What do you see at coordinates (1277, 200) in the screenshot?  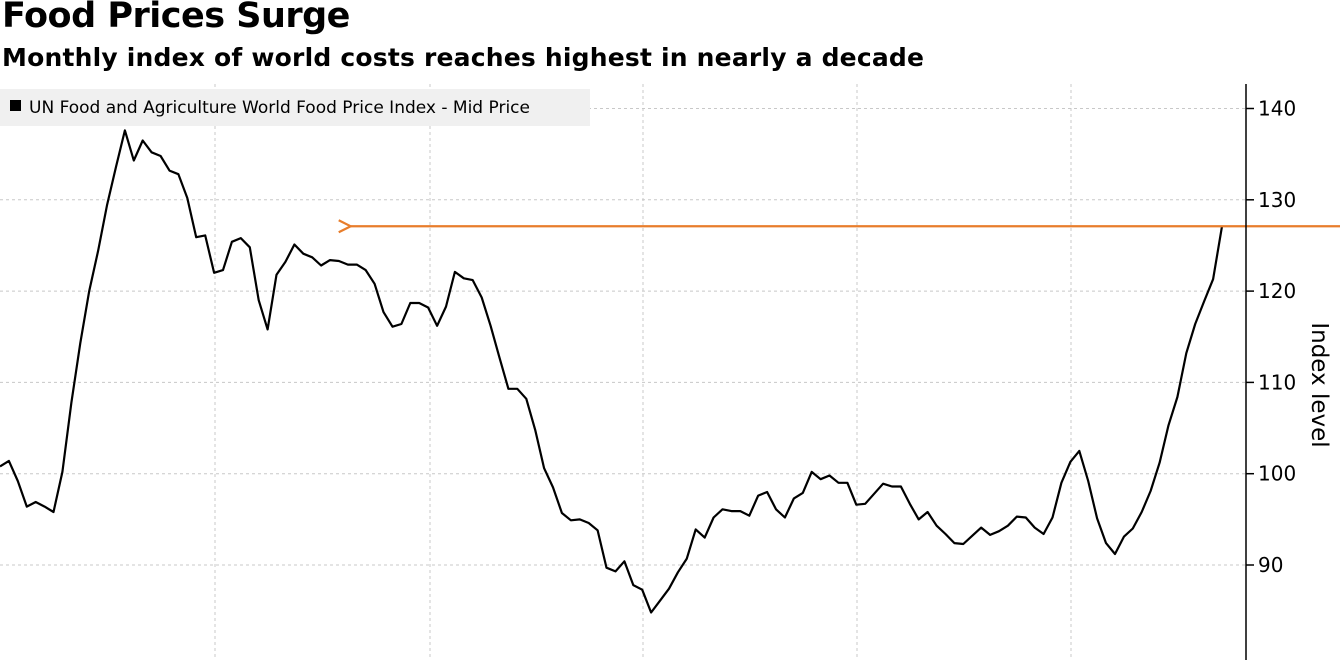 I see `y-tick-label: 130` at bounding box center [1277, 200].